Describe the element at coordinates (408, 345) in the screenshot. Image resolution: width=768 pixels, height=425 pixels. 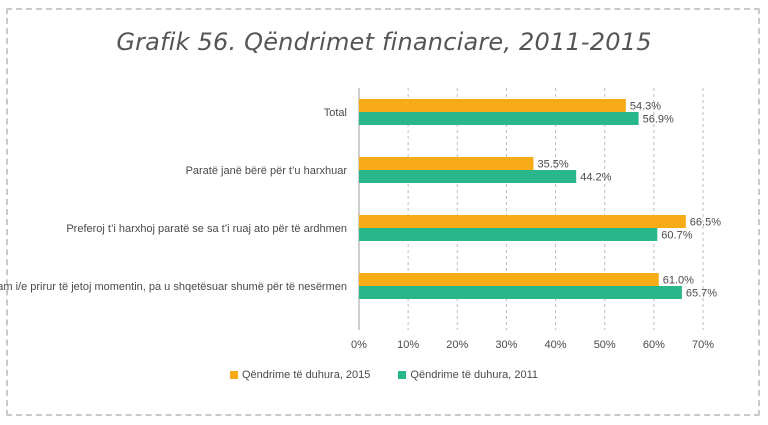
I see `x-tick-label-10: 10%` at that location.